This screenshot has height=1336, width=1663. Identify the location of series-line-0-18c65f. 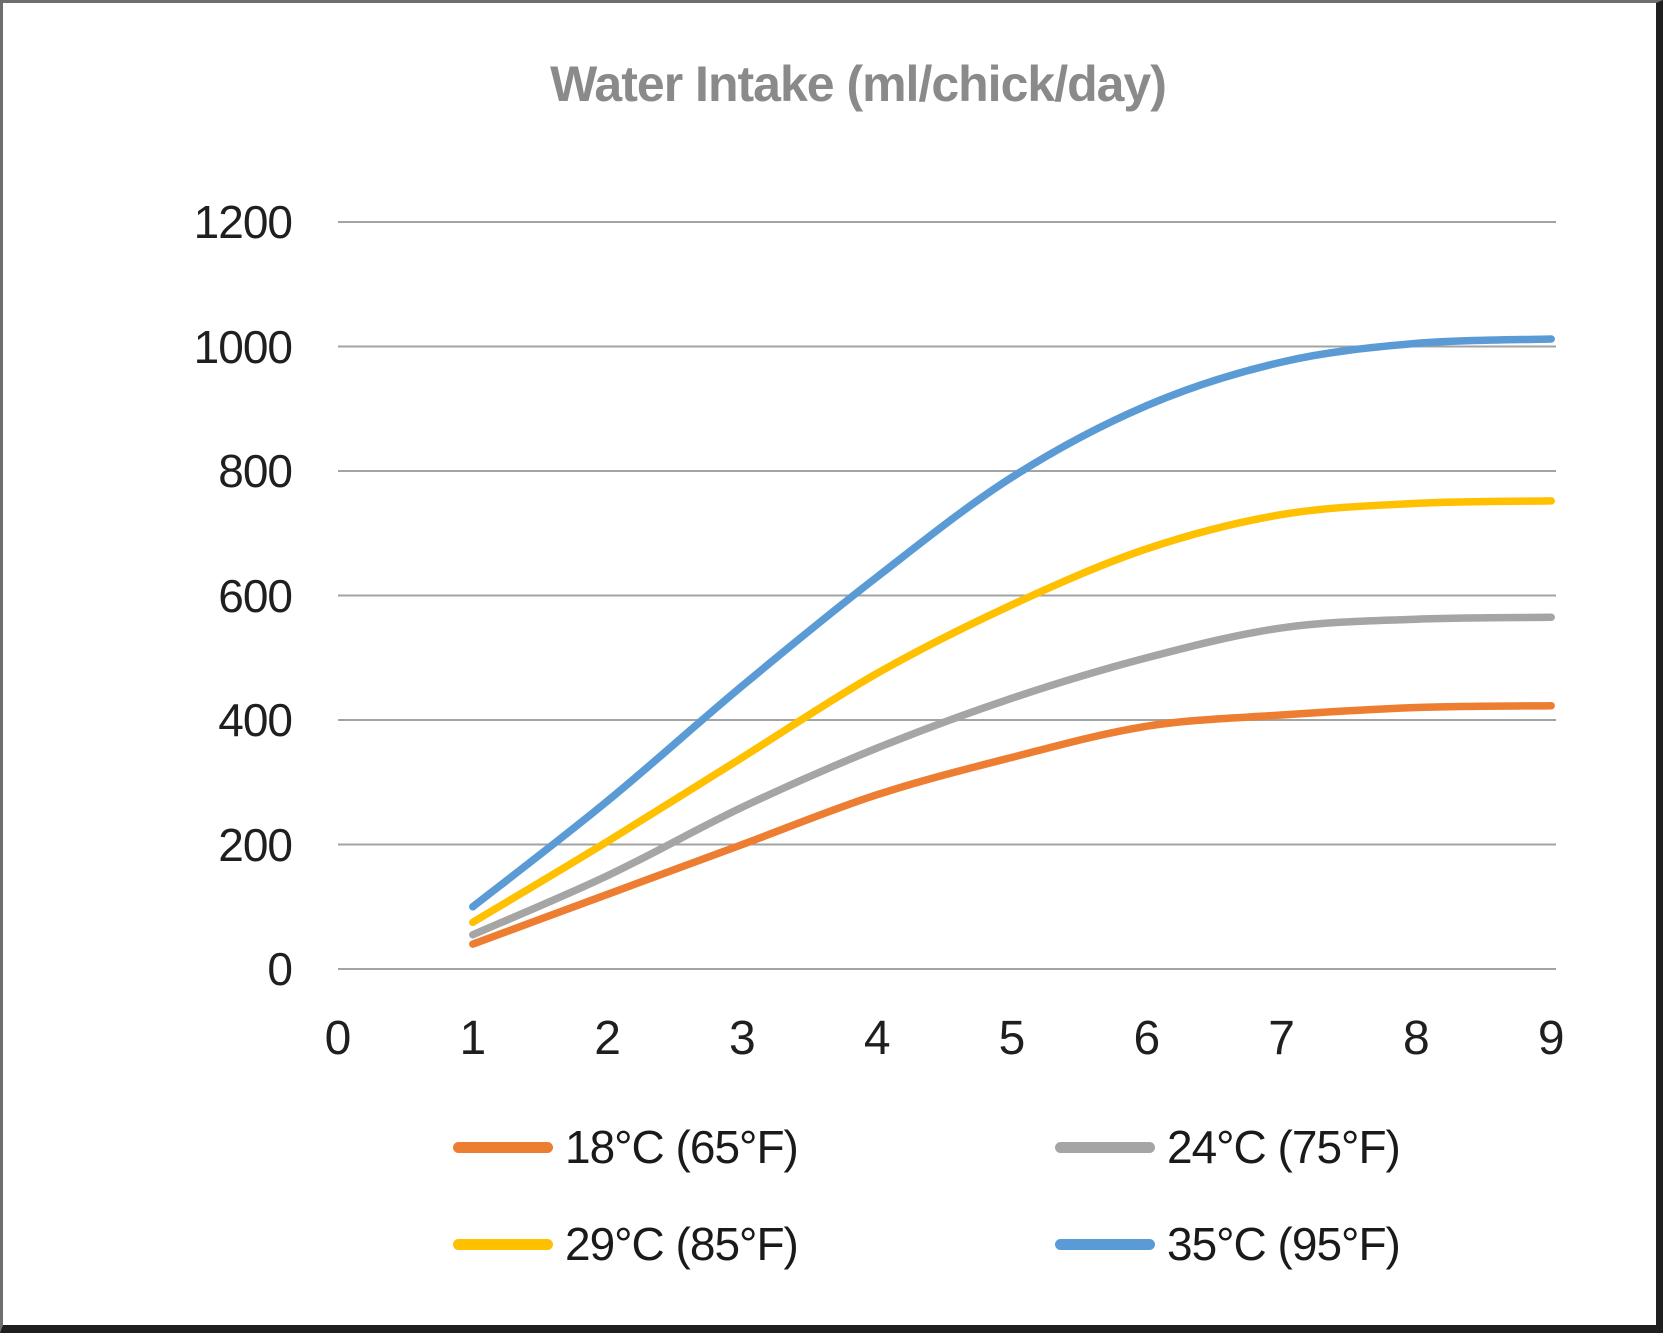
(1012, 824).